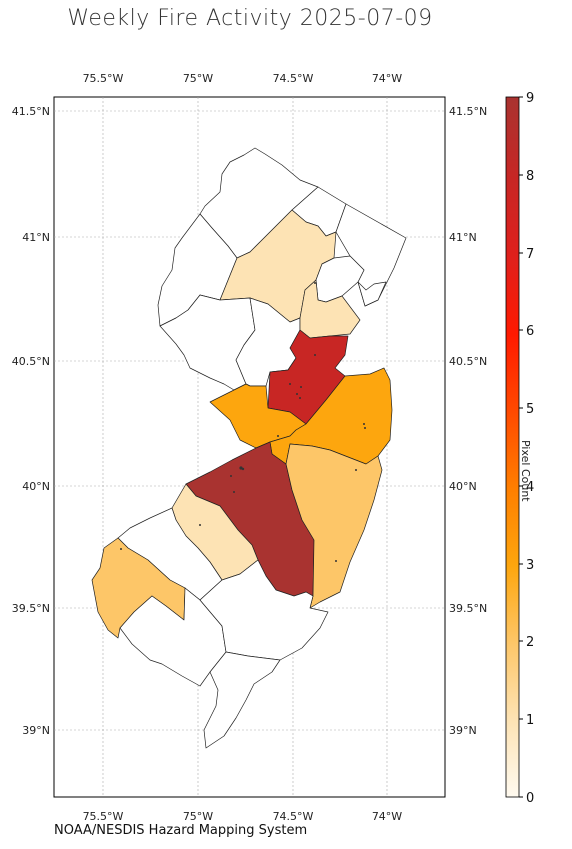 The image size is (572, 849). Describe the element at coordinates (530, 98) in the screenshot. I see `colorbar-tick-label: 9` at that location.